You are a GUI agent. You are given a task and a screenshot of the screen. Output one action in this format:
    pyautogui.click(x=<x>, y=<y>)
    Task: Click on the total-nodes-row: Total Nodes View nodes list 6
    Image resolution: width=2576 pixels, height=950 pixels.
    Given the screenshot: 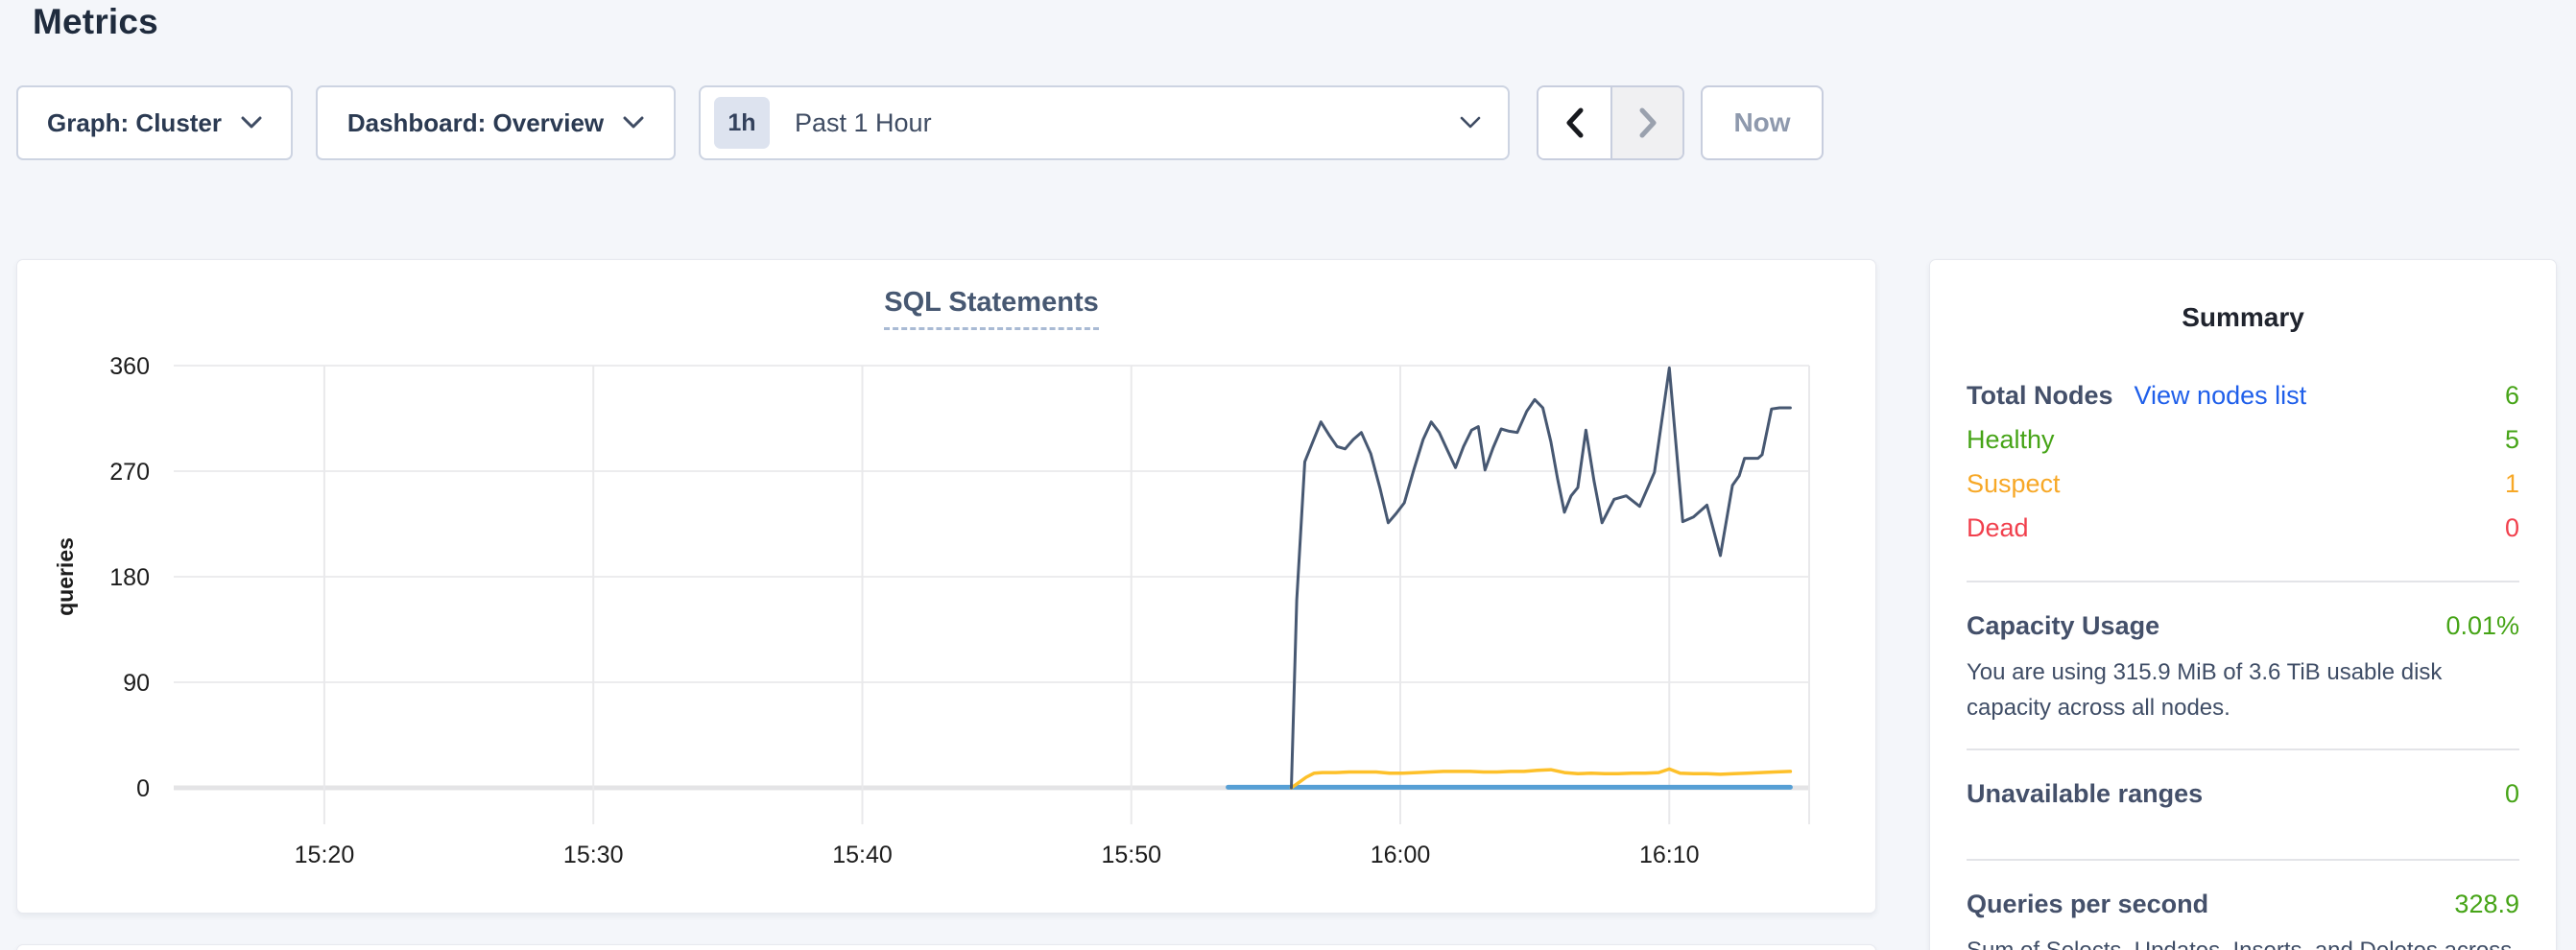 What is the action you would take?
    pyautogui.click(x=2243, y=403)
    